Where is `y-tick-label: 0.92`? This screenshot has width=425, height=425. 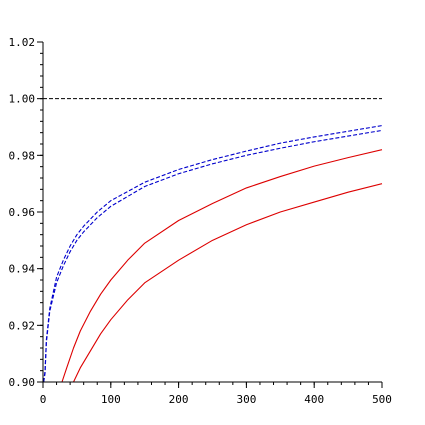 y-tick-label: 0.92 is located at coordinates (22, 325).